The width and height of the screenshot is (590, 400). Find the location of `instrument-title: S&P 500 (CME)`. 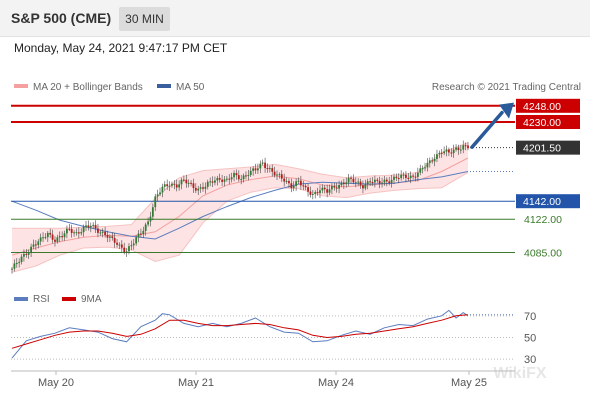

instrument-title: S&P 500 (CME) is located at coordinates (61, 18).